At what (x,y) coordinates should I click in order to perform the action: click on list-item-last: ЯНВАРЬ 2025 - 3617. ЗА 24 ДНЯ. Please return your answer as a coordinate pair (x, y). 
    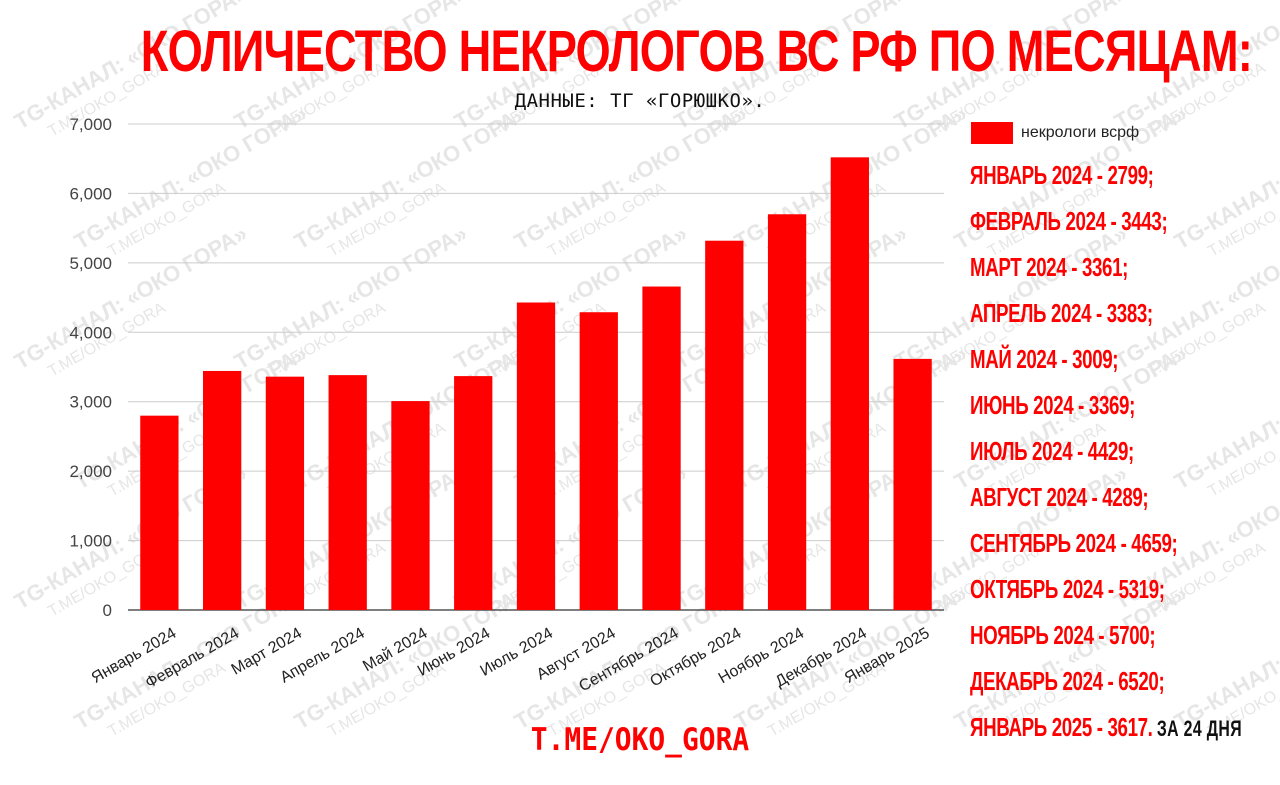
    Looking at the image, I should click on (1121, 732).